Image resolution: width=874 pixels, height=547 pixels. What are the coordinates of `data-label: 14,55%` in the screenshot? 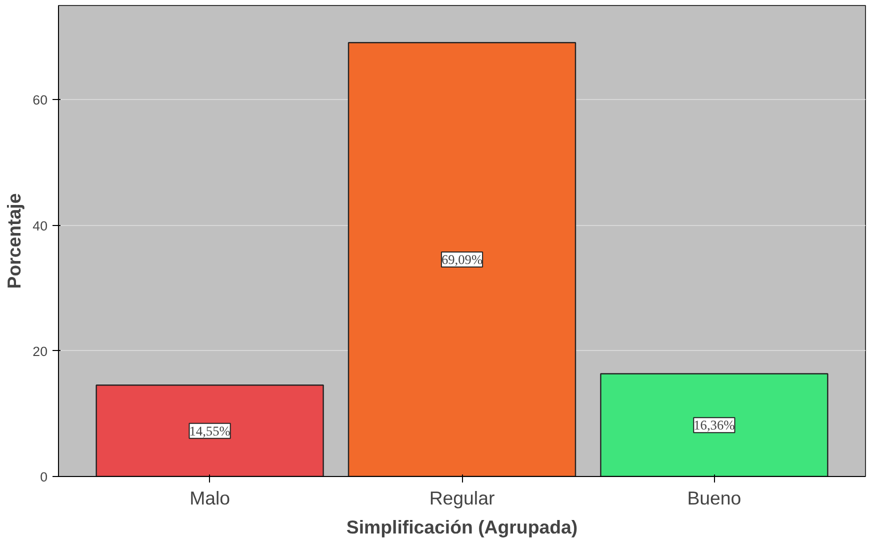 It's located at (209, 430).